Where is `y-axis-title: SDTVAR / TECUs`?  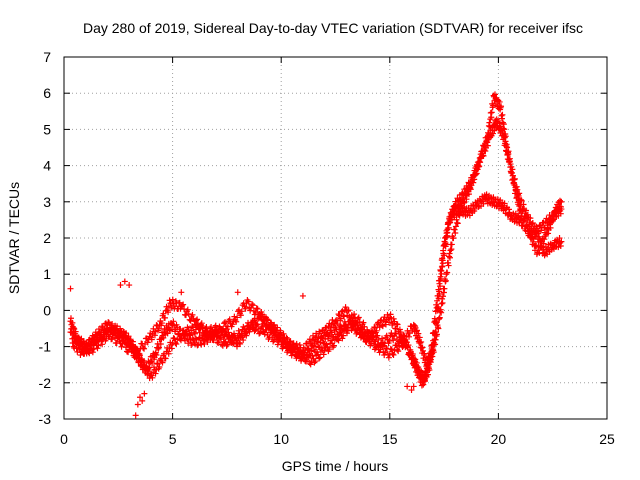 y-axis-title: SDTVAR / TECUs is located at coordinates (14, 238).